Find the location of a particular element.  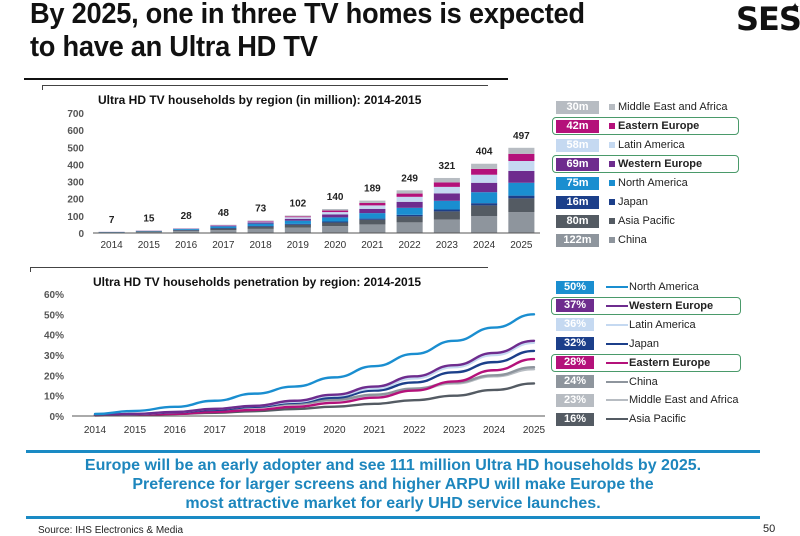

legend-value-badge: 75m is located at coordinates (577, 183).